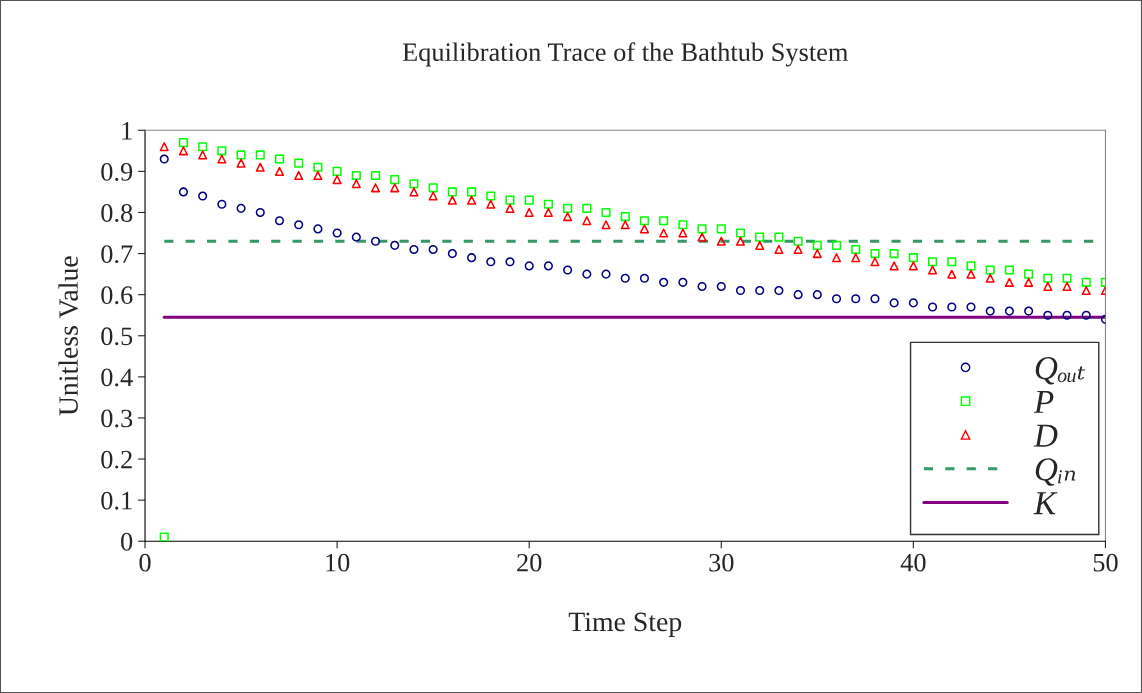 Image resolution: width=1142 pixels, height=693 pixels. Describe the element at coordinates (117, 213) in the screenshot. I see `y-tick-label: 0.8` at that location.